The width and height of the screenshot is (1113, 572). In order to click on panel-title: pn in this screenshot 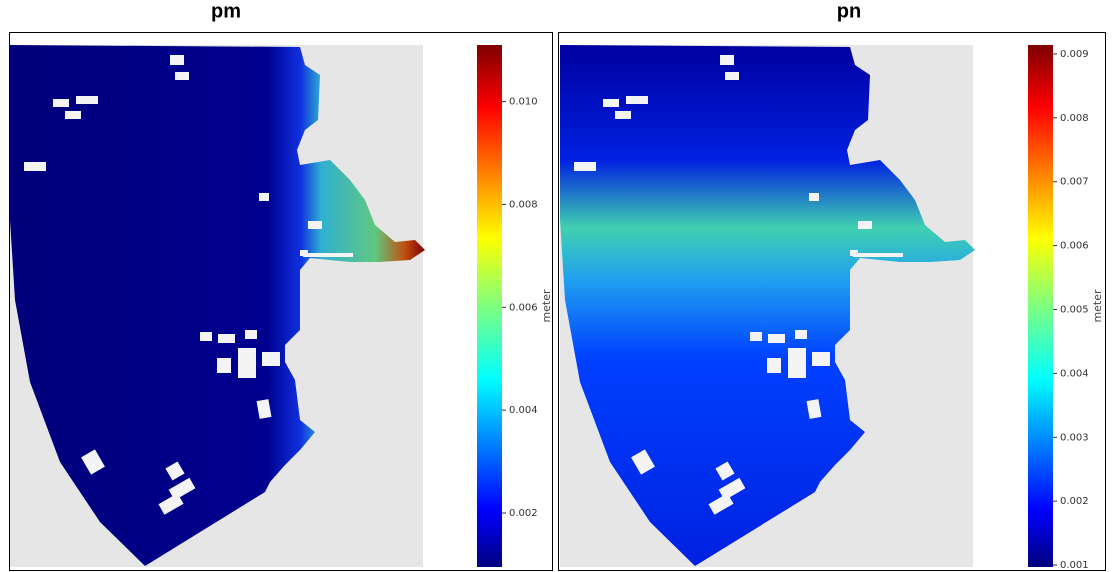, I will do `click(849, 11)`.